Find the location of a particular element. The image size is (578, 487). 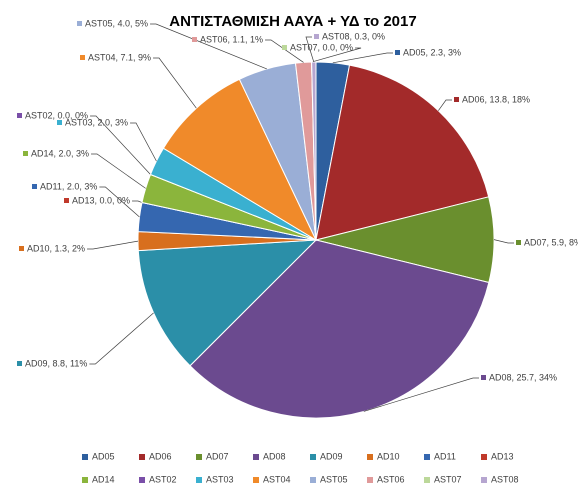

legend-label: AD14 is located at coordinates (103, 479).